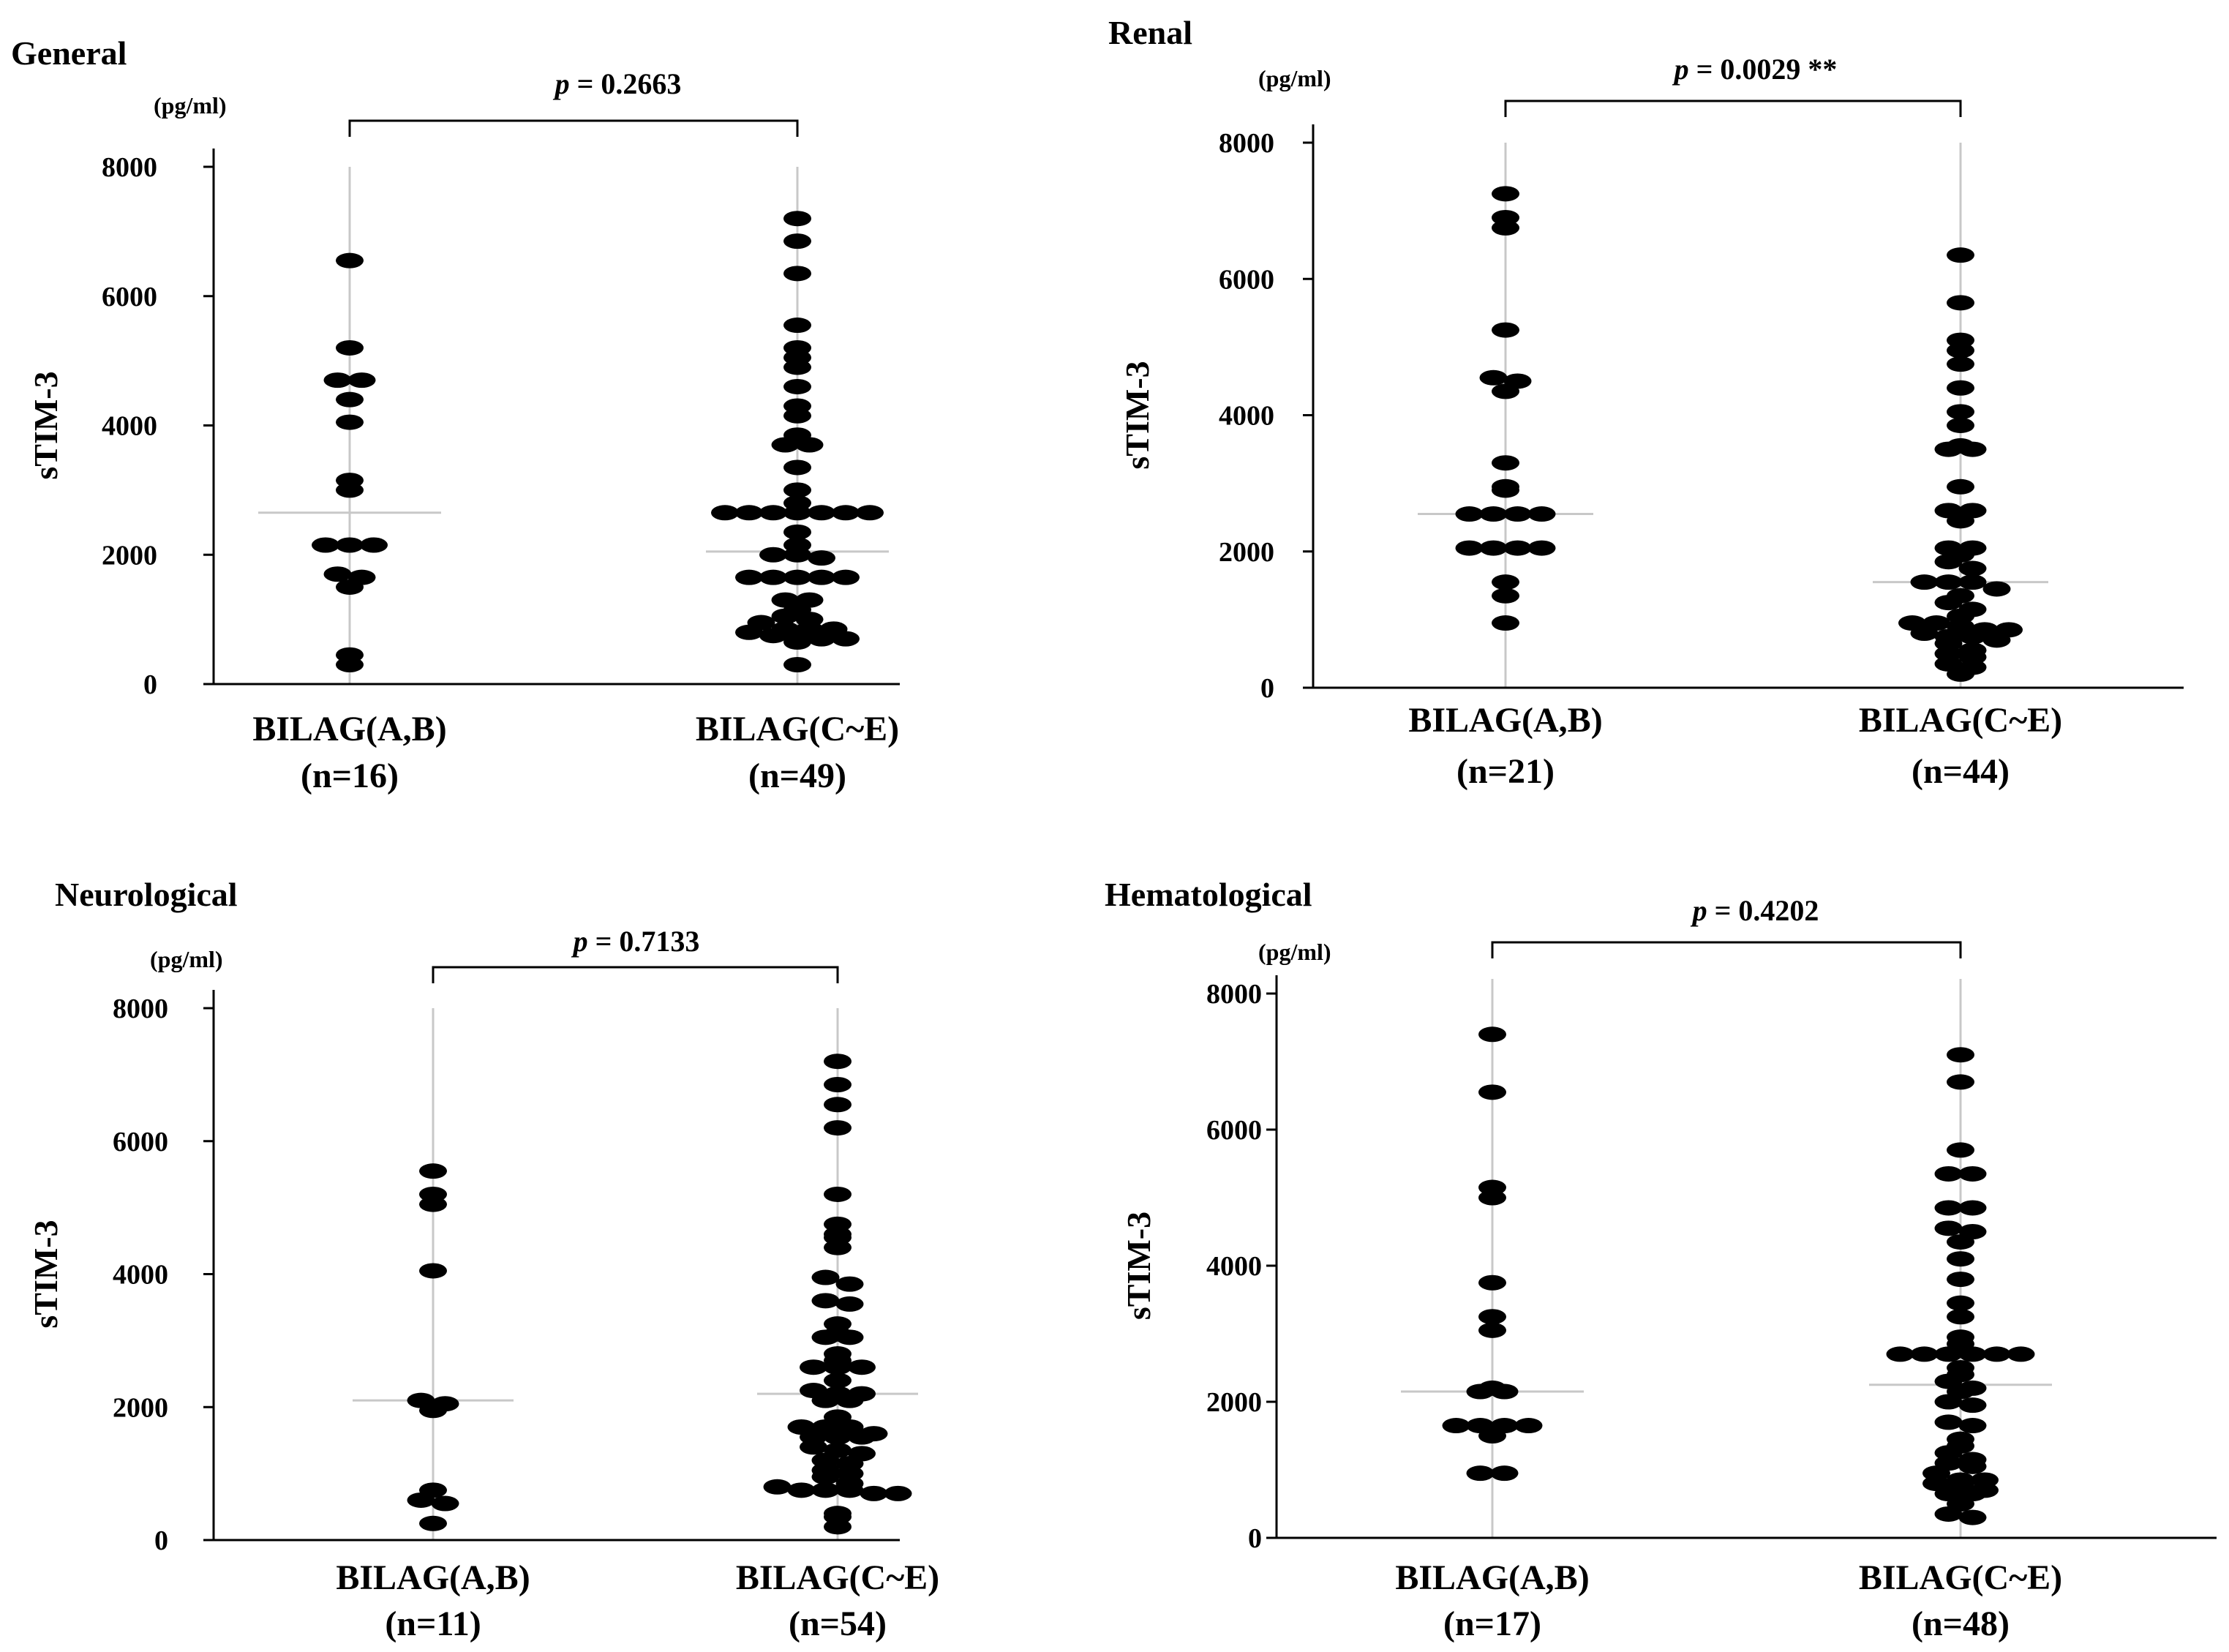  I want to click on group-2: BILAG(C~E) (n=54), so click(838, 1348).